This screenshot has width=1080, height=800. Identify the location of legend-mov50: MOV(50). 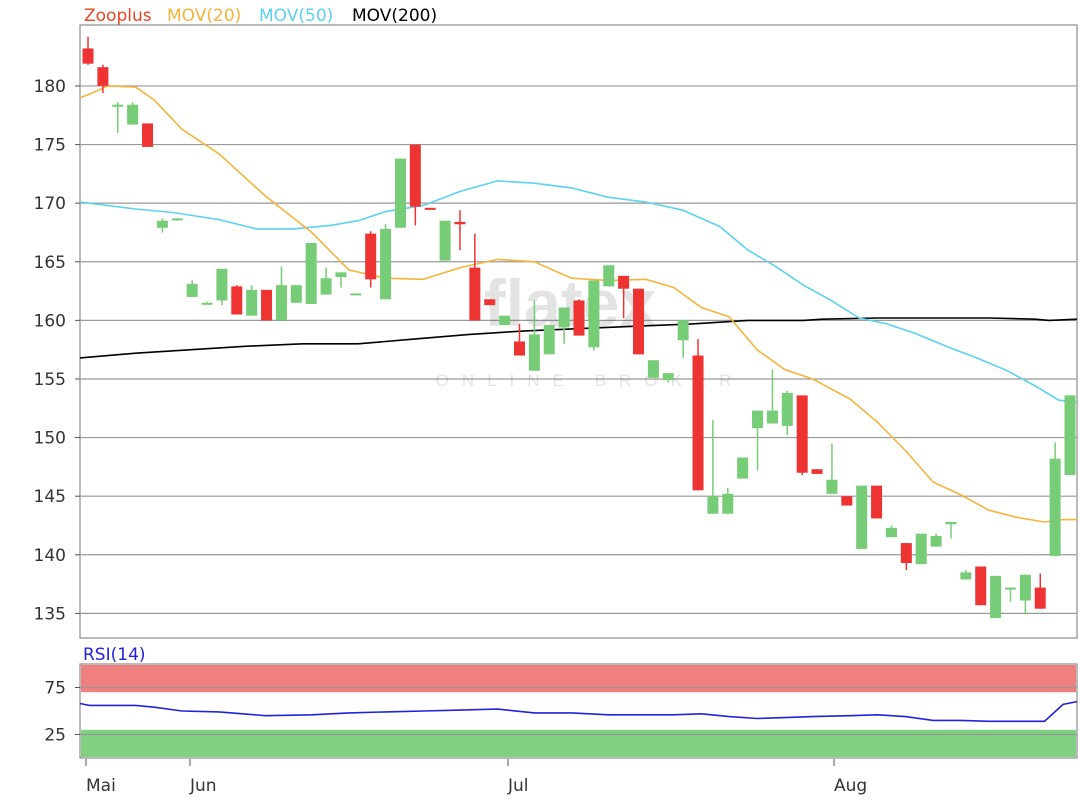
(296, 16).